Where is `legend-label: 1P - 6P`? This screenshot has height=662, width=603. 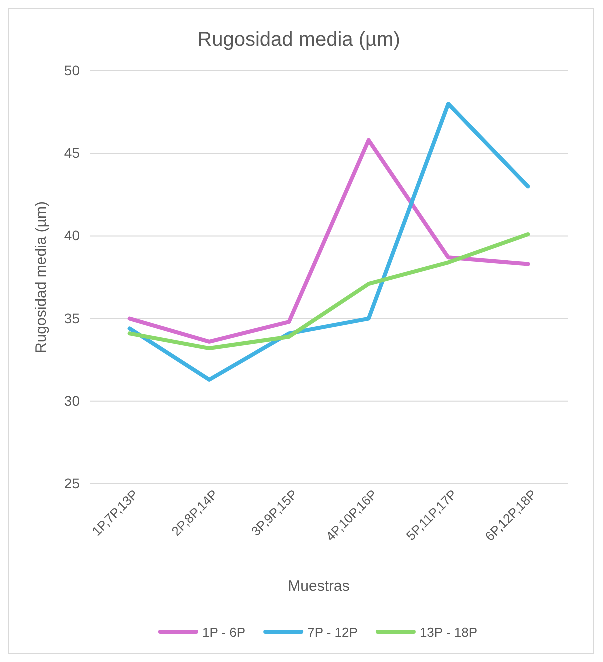 legend-label: 1P - 6P is located at coordinates (224, 632).